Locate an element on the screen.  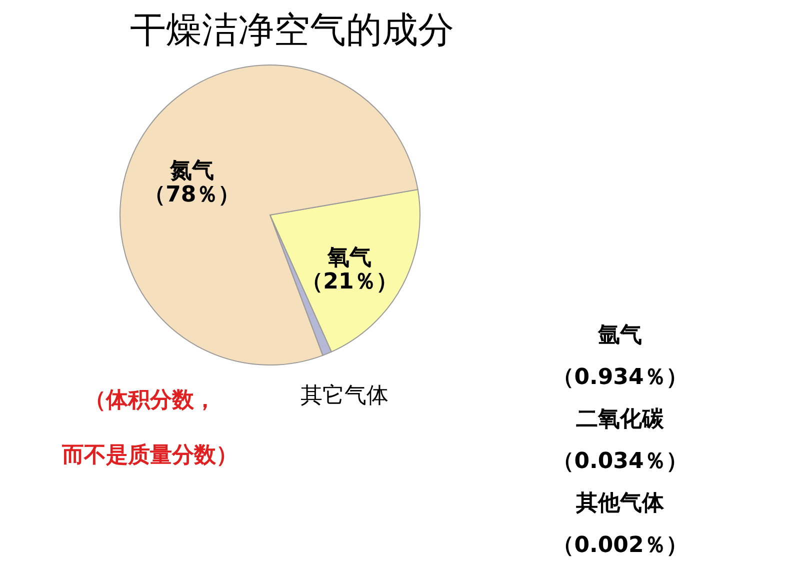
text: 而不是质量分数） is located at coordinates (149, 455).